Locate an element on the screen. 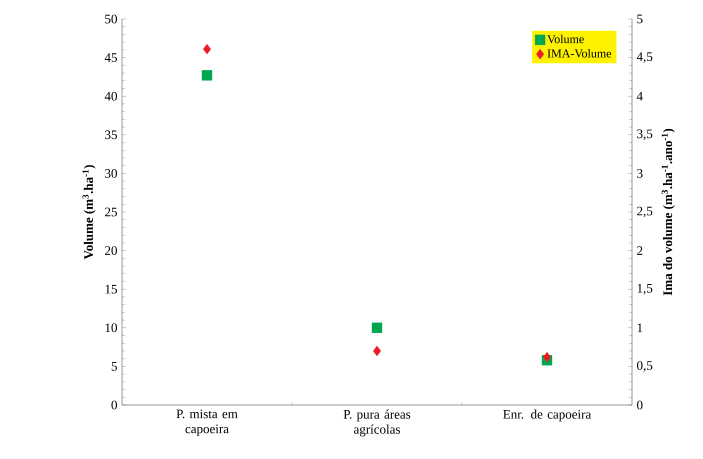 Image resolution: width=703 pixels, height=459 pixels. y-tick-label: 25 is located at coordinates (111, 212).